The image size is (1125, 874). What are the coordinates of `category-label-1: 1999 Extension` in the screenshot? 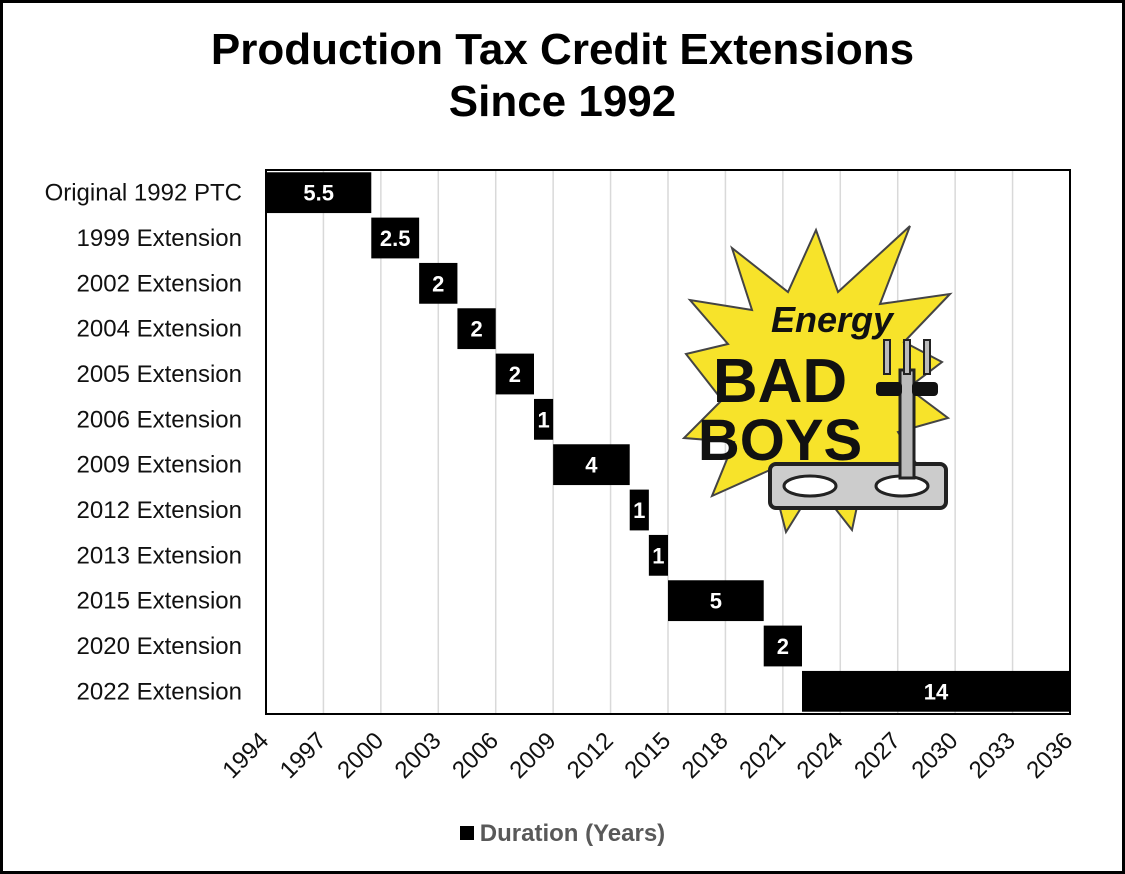 It's located at (159, 238).